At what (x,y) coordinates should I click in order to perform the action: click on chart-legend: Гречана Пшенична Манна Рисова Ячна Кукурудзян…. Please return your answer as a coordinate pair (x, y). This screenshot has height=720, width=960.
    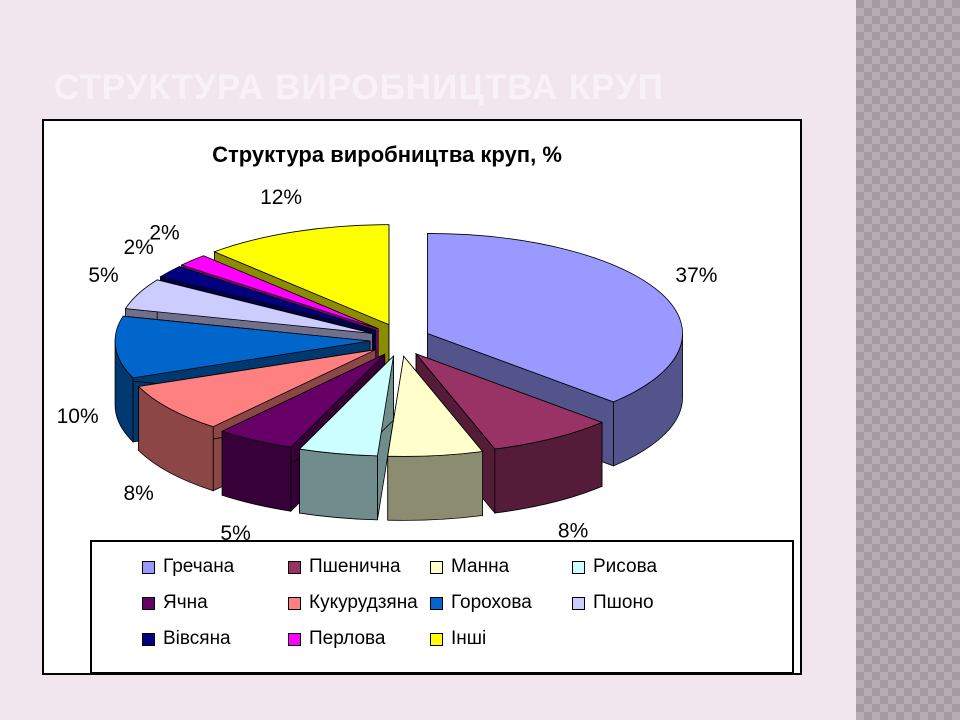
    Looking at the image, I should click on (442, 607).